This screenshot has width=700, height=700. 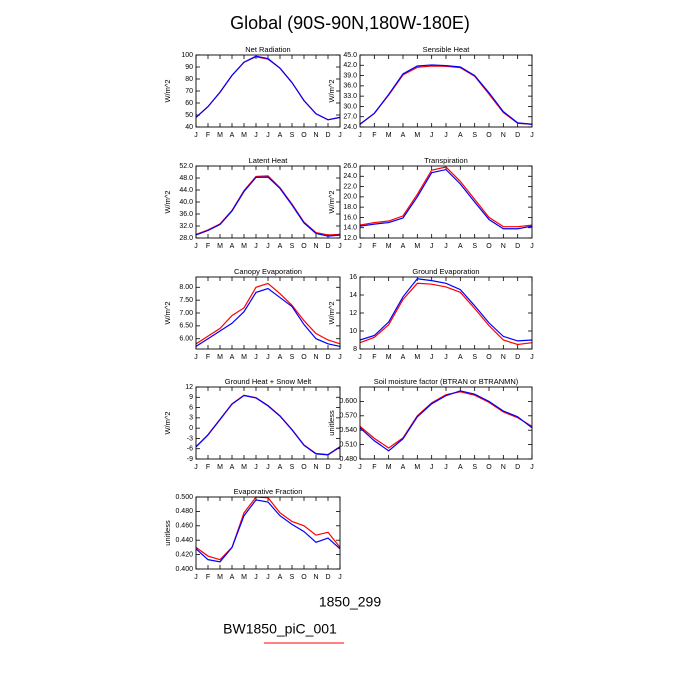 I want to click on y-tick-label: 44.0, so click(x=186, y=190).